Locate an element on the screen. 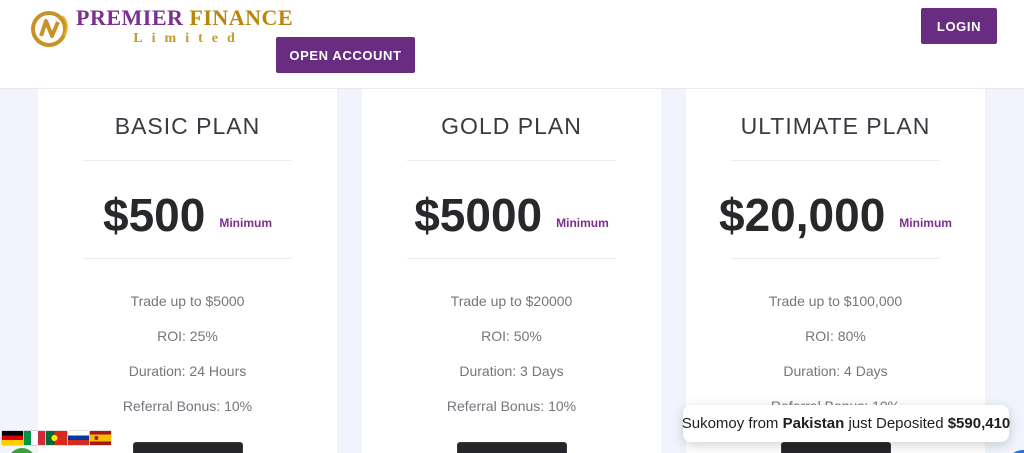 This screenshot has height=453, width=1024. login-button: LOGIN is located at coordinates (959, 26).